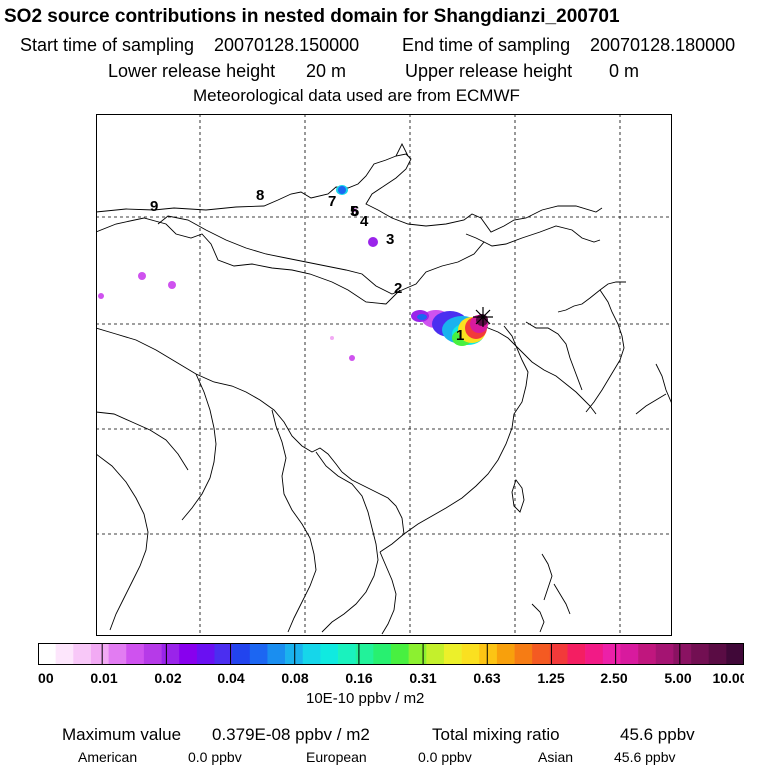 This screenshot has height=768, width=768. What do you see at coordinates (486, 678) in the screenshot?
I see `colorbar-tick-label: 0.63` at bounding box center [486, 678].